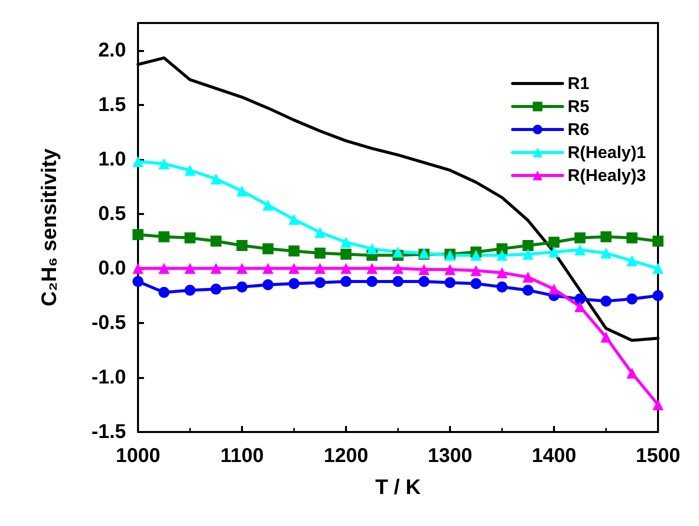  Describe the element at coordinates (607, 175) in the screenshot. I see `legend-label: R(Healy)3` at that location.